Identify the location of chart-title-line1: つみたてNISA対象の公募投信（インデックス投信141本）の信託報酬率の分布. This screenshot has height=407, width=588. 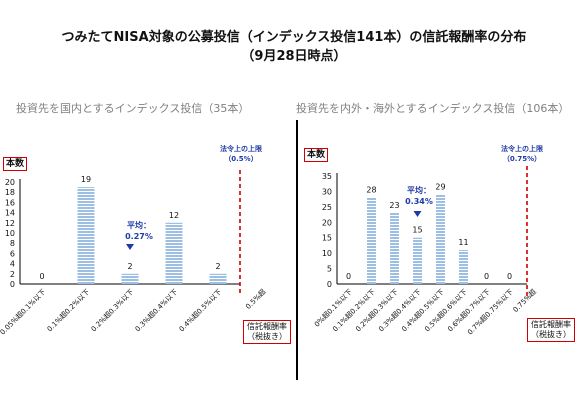
(294, 37).